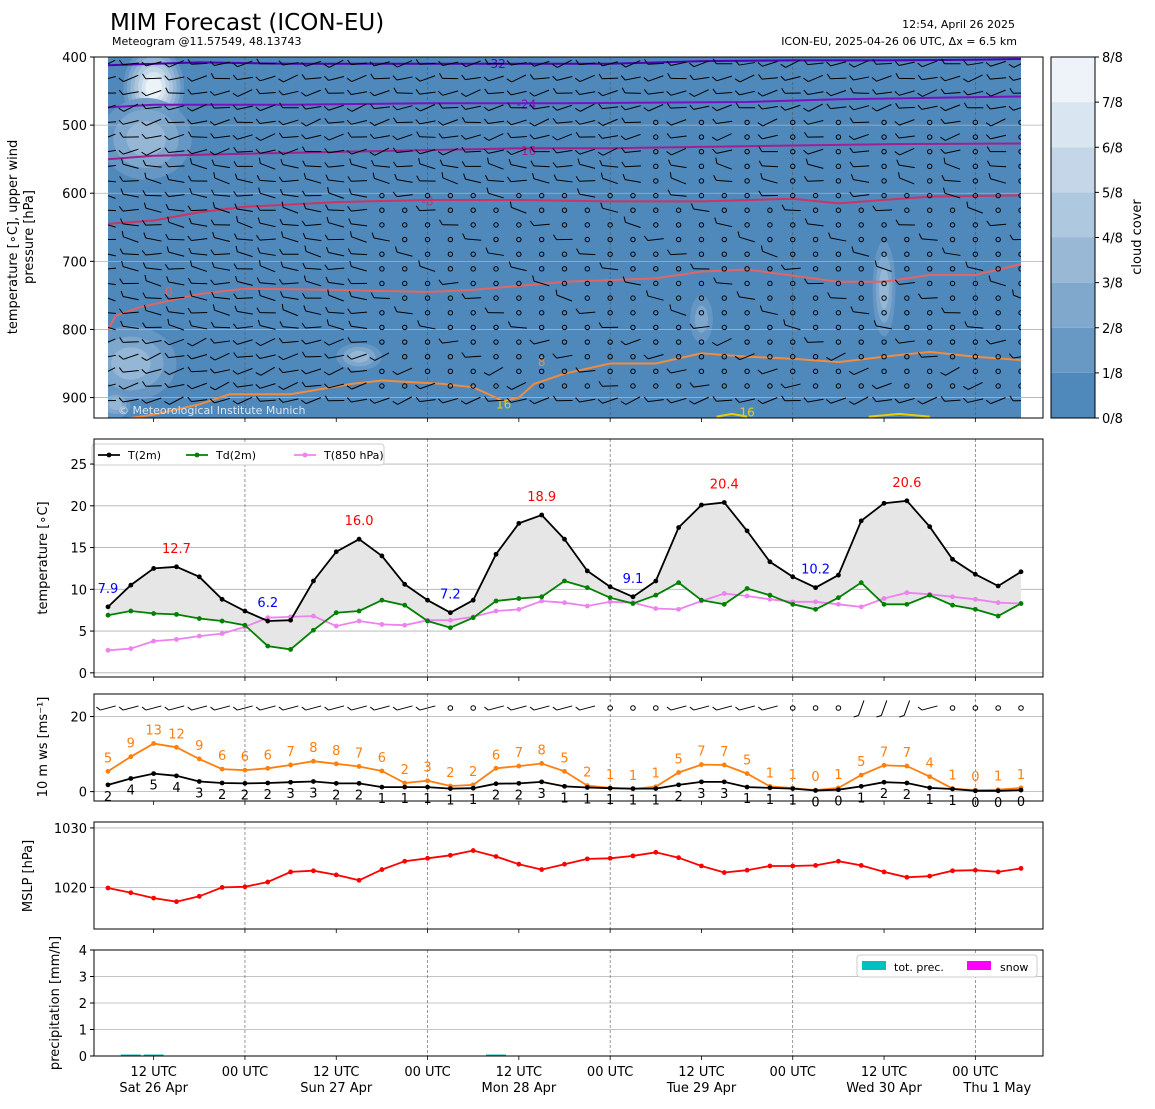 This screenshot has height=1109, width=1155. I want to click on y-tick-label: 25, so click(78, 465).